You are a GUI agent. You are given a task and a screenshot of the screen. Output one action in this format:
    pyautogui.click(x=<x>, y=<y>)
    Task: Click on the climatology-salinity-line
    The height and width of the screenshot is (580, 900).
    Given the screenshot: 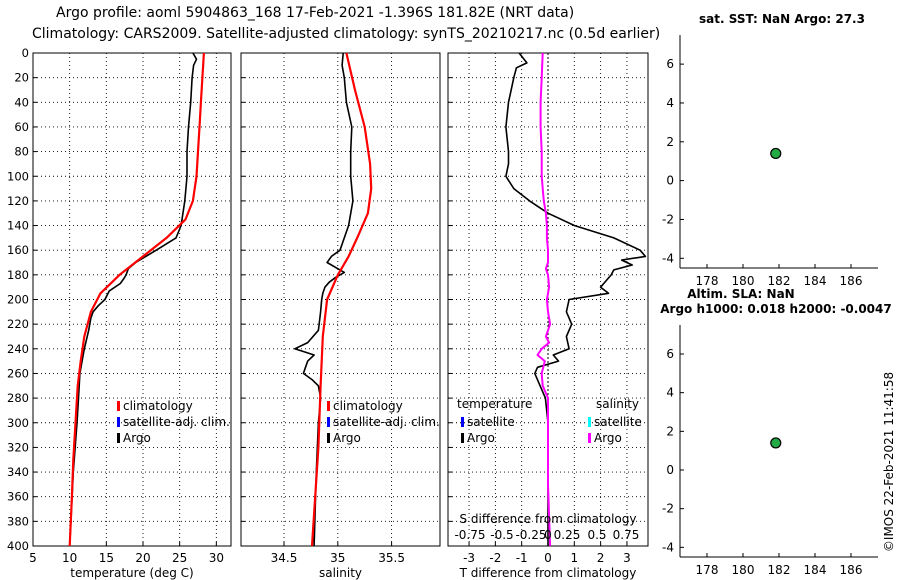 What is the action you would take?
    pyautogui.click(x=341, y=299)
    